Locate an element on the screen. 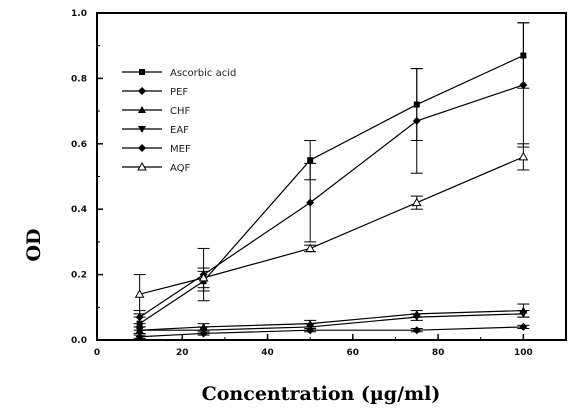 The image size is (580, 412). legend-item: EAF is located at coordinates (155, 130).